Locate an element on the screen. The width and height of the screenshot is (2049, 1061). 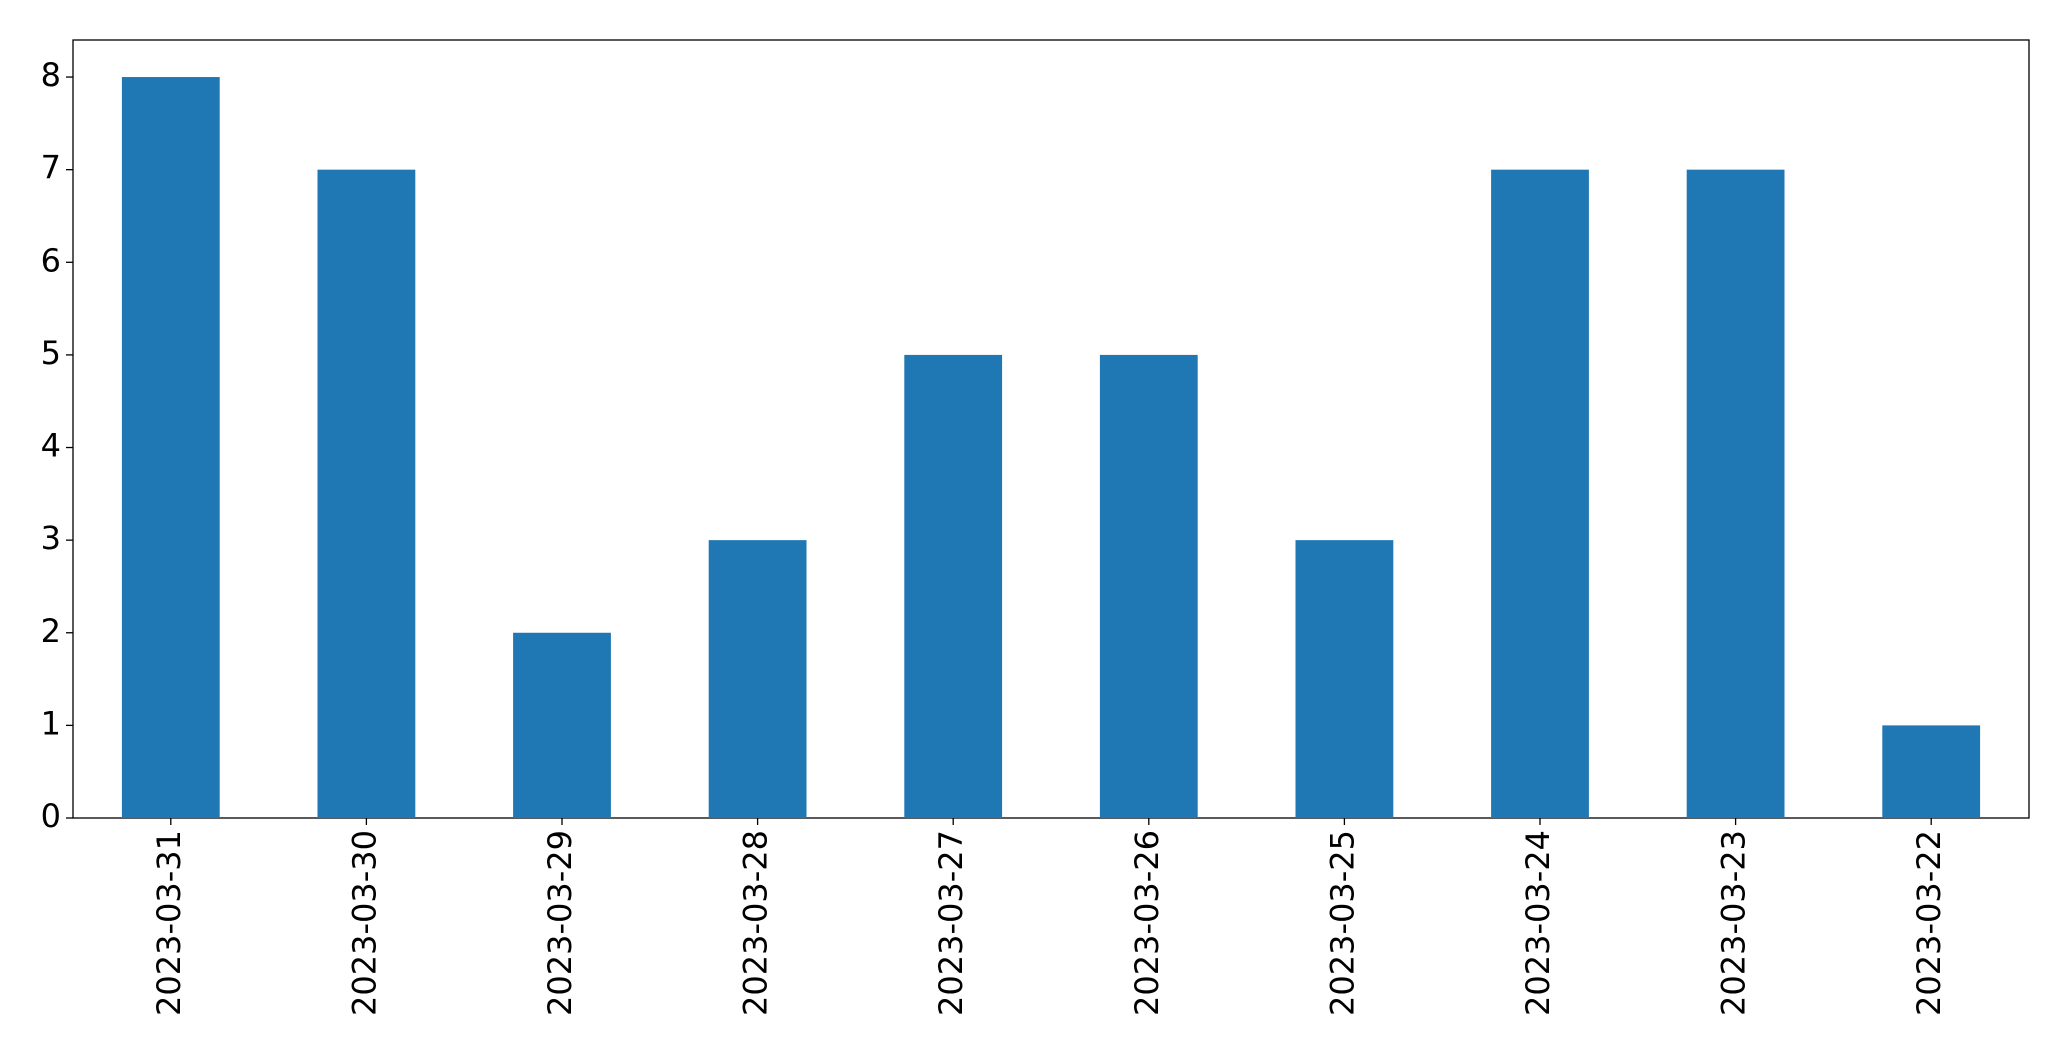
y-tick-label: 6 is located at coordinates (51, 260).